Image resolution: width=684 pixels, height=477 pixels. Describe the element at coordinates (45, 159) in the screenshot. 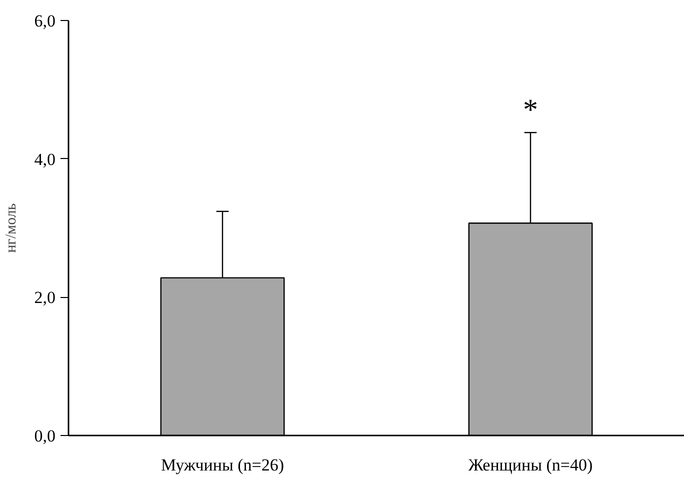

I see `y-tick-label: 4,0` at that location.